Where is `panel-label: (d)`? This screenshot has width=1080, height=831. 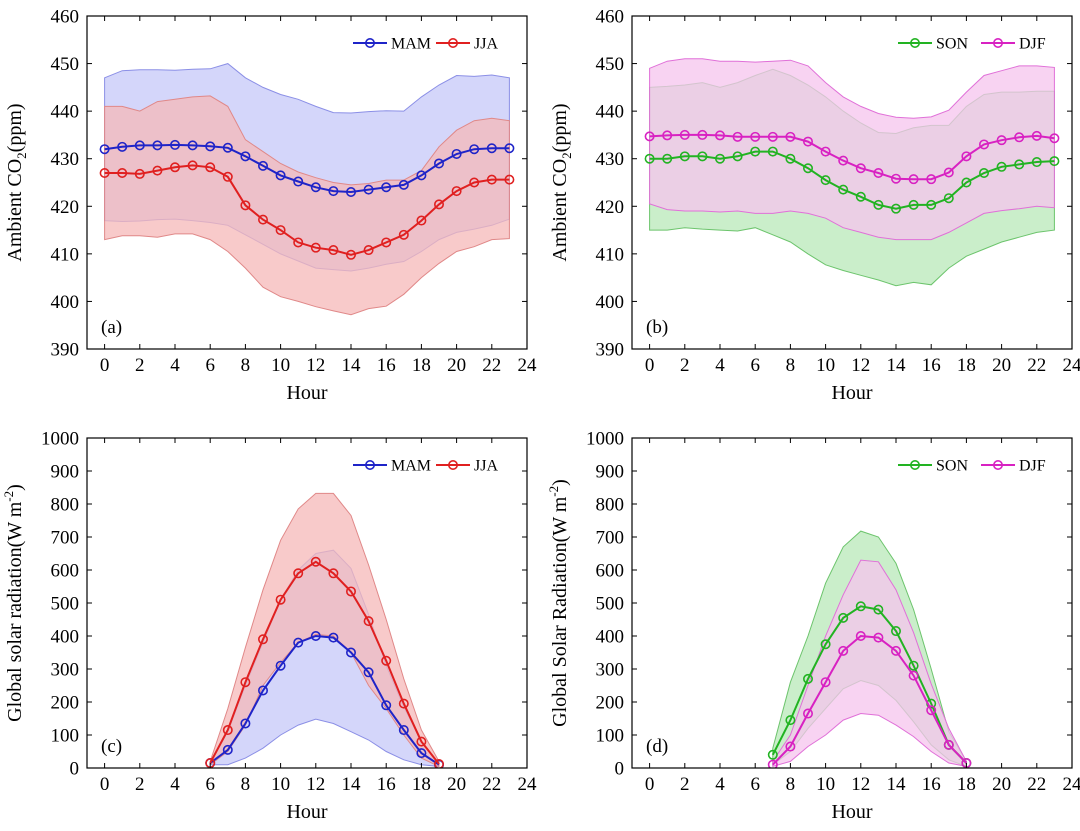
panel-label: (d) is located at coordinates (657, 746).